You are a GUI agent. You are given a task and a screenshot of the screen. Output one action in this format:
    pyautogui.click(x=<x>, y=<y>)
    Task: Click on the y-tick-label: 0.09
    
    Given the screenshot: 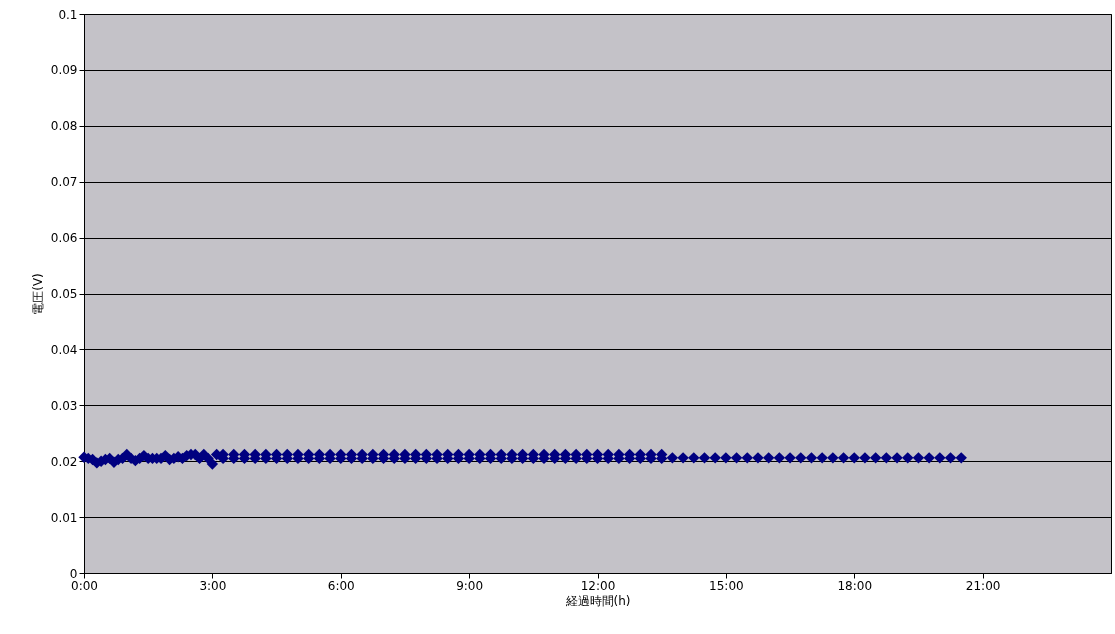 What is the action you would take?
    pyautogui.click(x=64, y=70)
    